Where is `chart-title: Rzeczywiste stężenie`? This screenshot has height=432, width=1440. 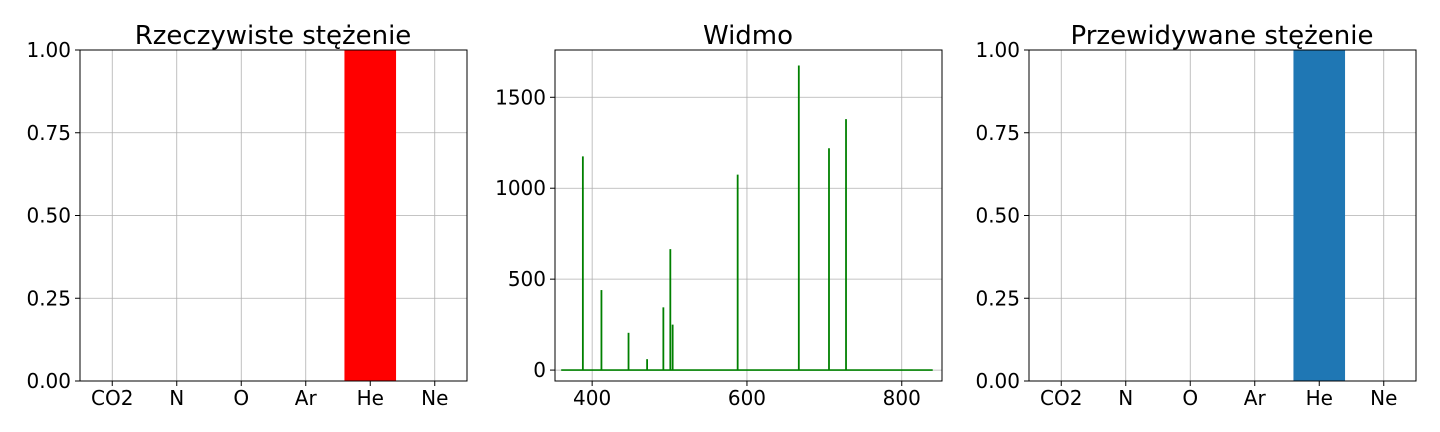
chart-title: Rzeczywiste stężenie is located at coordinates (273, 36).